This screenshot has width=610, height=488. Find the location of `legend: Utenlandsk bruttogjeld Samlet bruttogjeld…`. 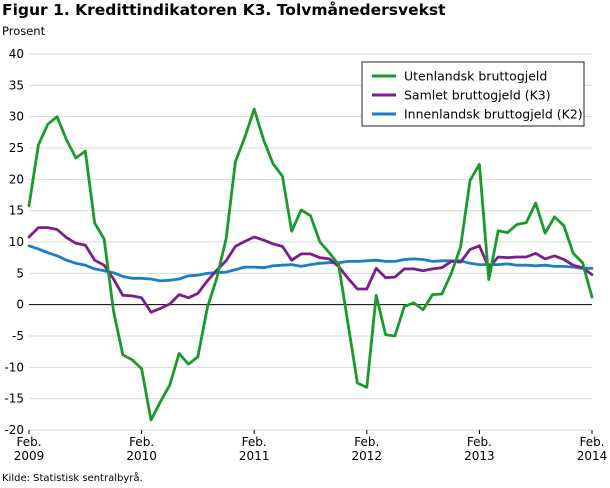

legend: Utenlandsk bruttogjeld Samlet bruttogjeld… is located at coordinates (473, 94).